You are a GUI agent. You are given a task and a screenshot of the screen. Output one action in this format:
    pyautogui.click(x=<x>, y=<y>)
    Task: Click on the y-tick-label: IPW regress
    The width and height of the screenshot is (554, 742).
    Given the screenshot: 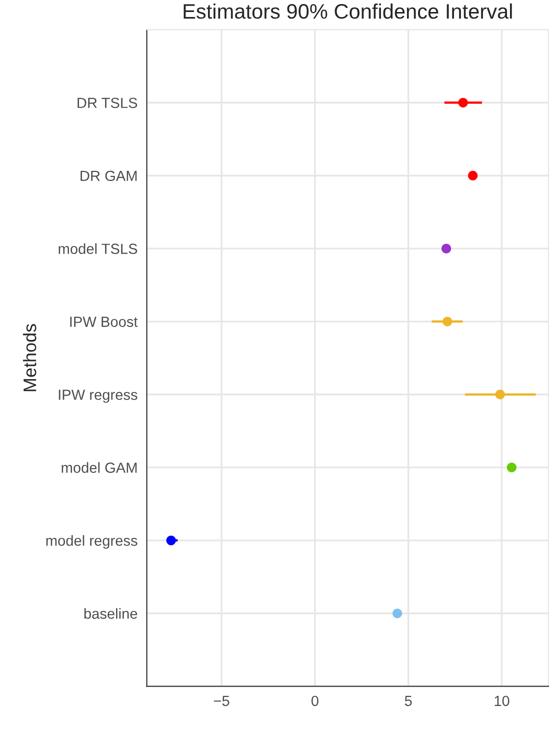 What is the action you would take?
    pyautogui.click(x=98, y=396)
    